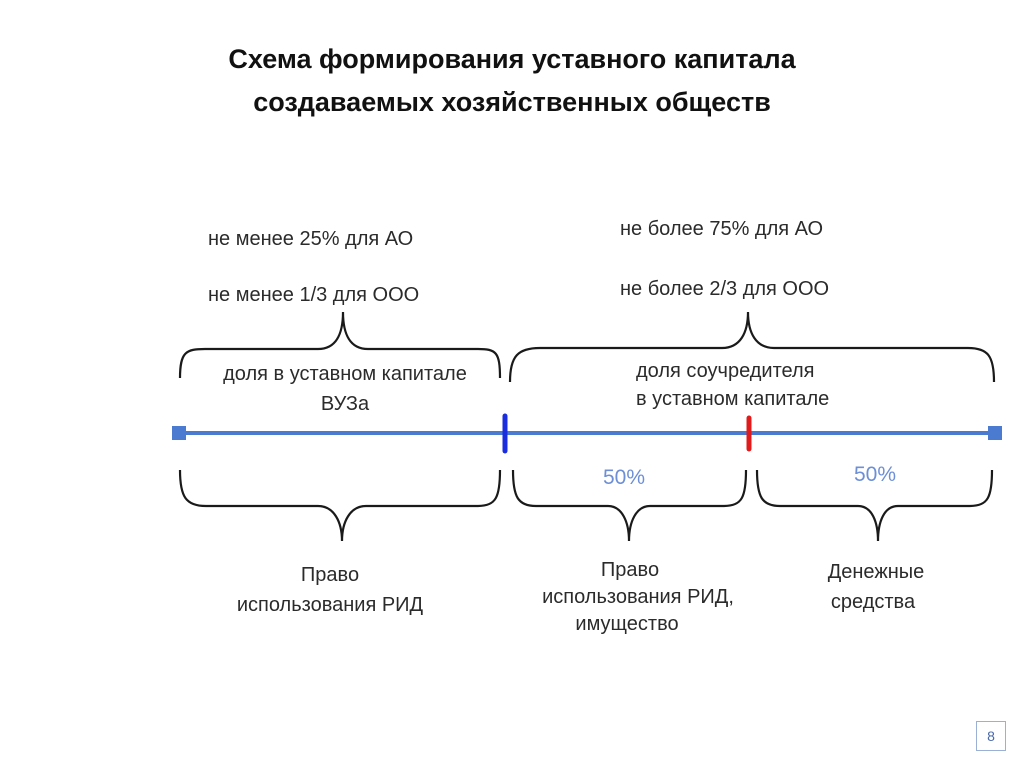 This screenshot has height=768, width=1024. Describe the element at coordinates (512, 59) in the screenshot. I see `title-line-1: Схема формирования уставного капитала` at that location.